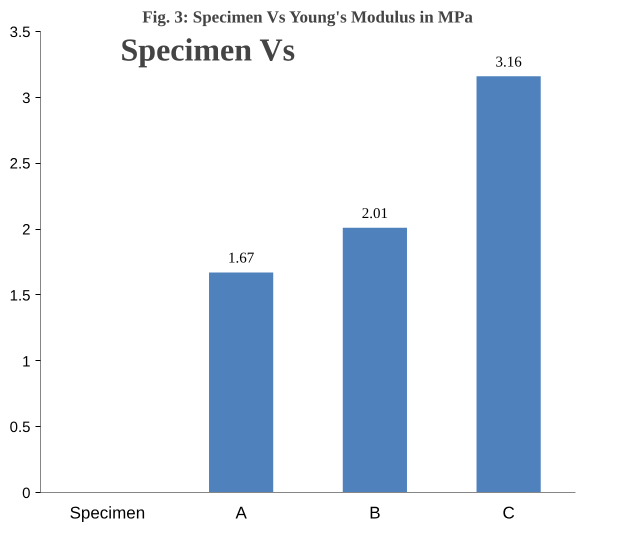 This screenshot has width=640, height=537. I want to click on y-tick-label: 1, so click(26, 361).